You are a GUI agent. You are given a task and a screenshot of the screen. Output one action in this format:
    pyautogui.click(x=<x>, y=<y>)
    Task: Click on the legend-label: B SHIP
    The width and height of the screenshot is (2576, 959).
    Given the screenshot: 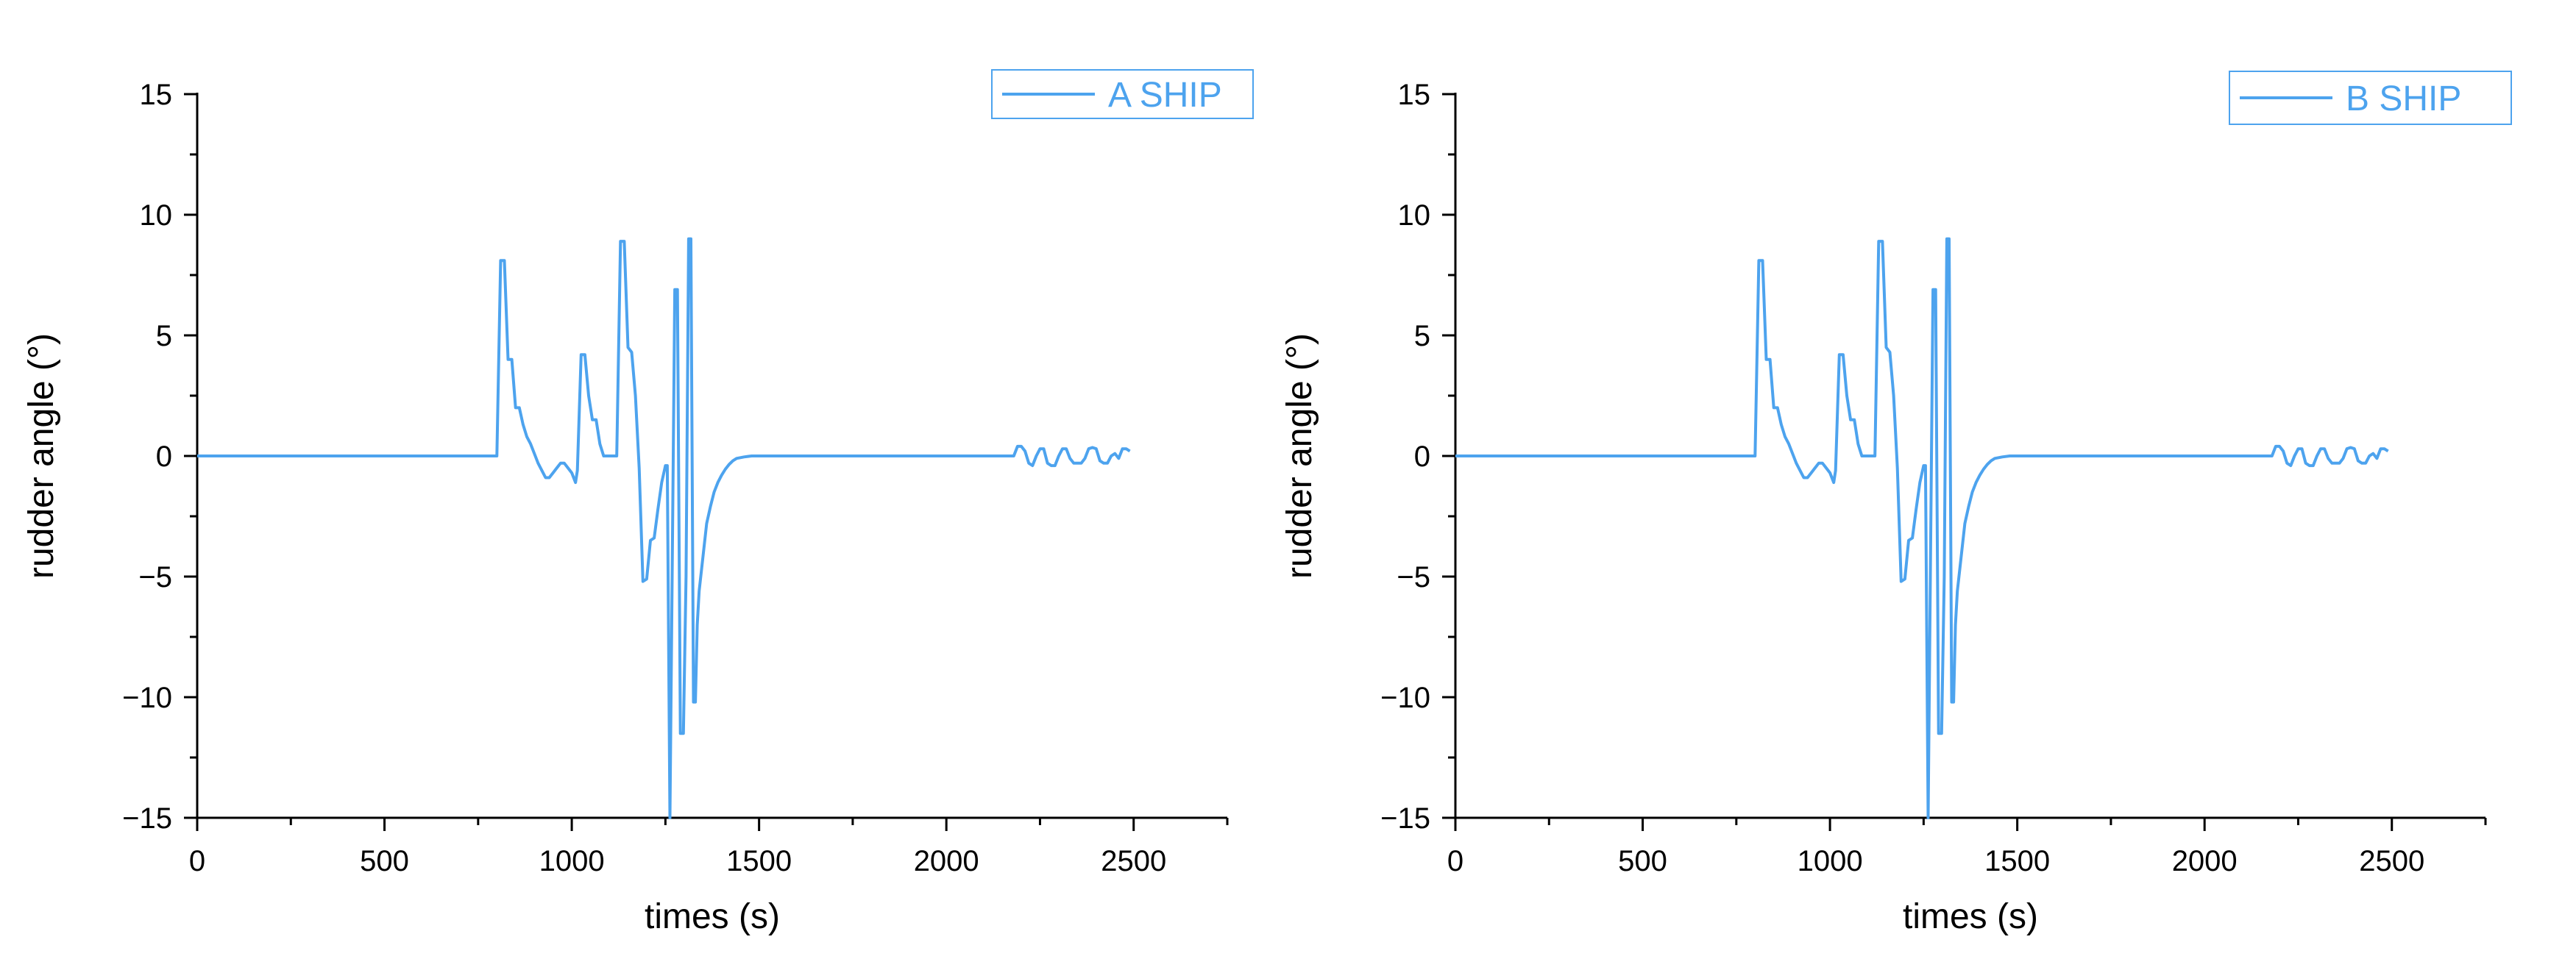 What is the action you would take?
    pyautogui.click(x=2403, y=98)
    